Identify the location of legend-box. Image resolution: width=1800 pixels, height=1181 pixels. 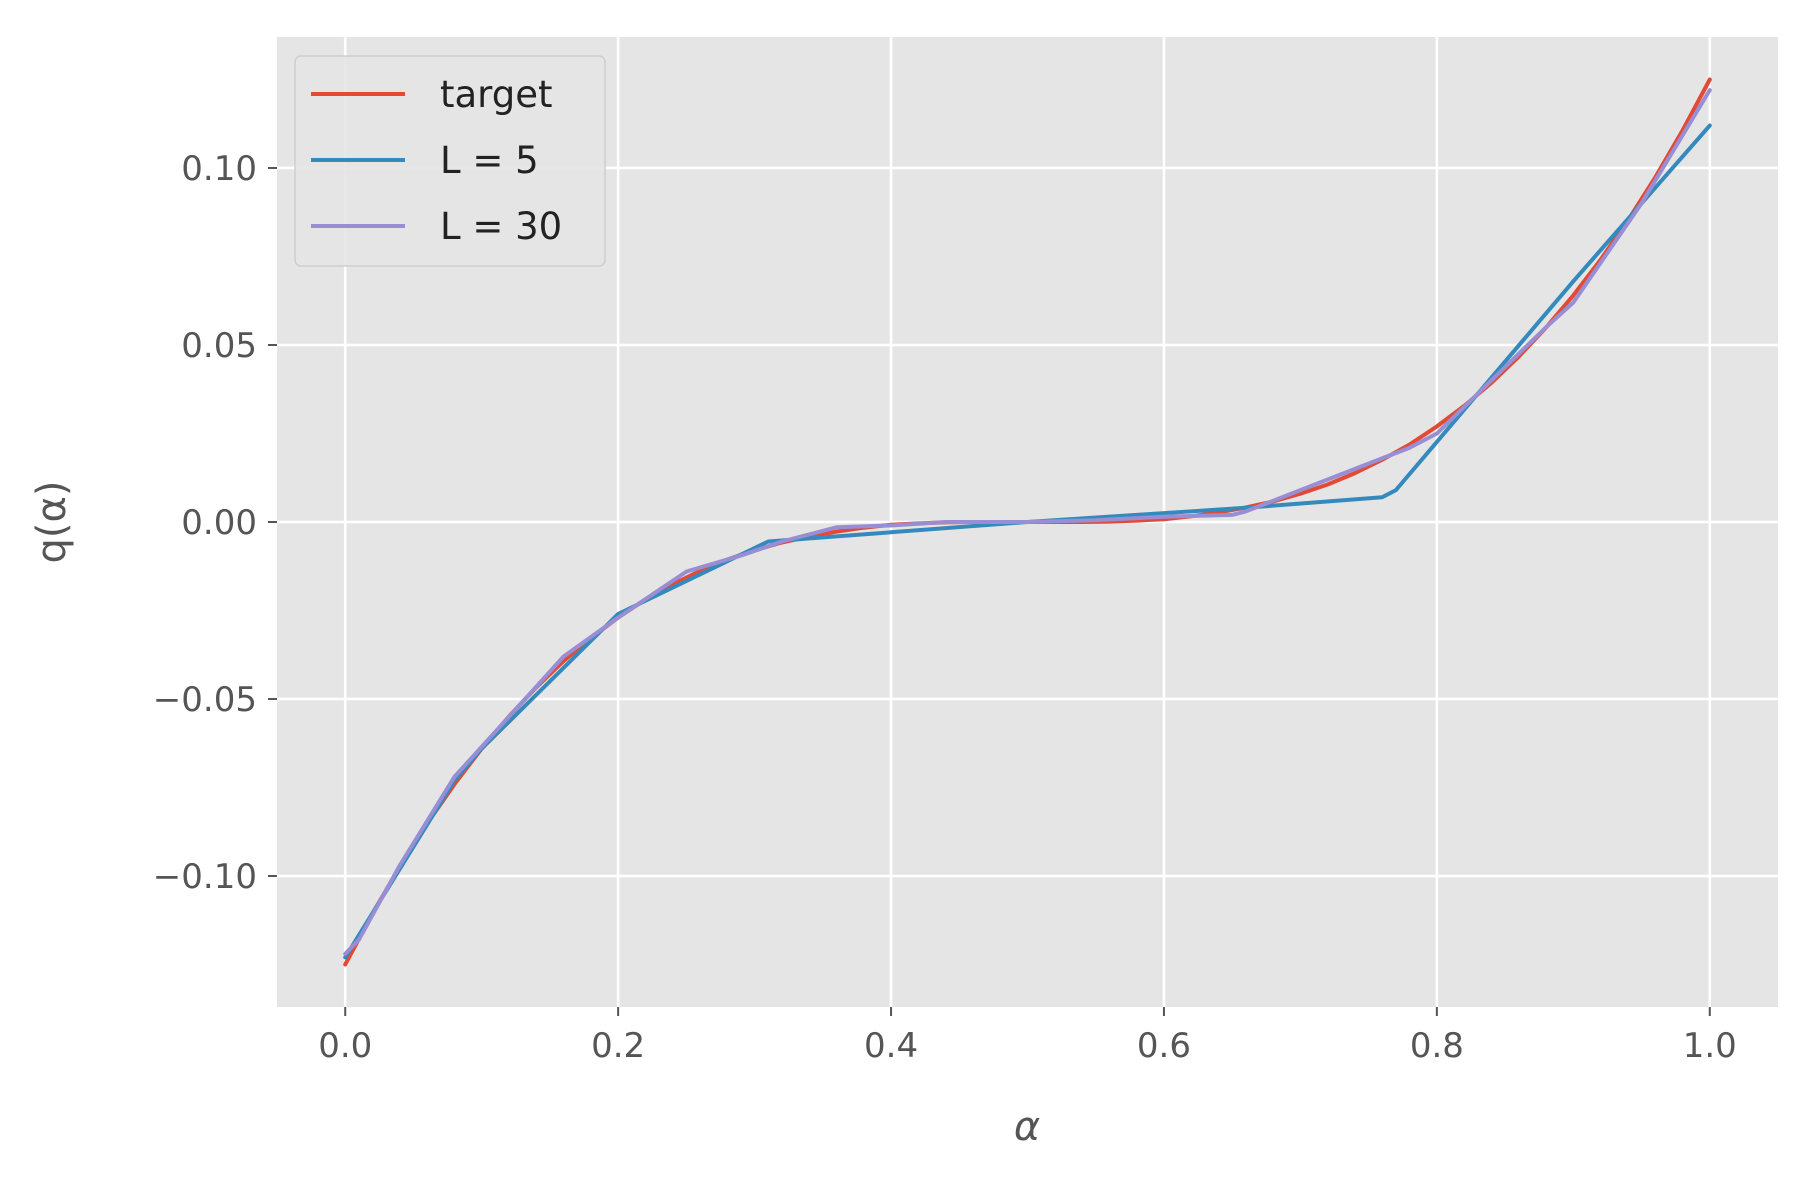
(450, 161).